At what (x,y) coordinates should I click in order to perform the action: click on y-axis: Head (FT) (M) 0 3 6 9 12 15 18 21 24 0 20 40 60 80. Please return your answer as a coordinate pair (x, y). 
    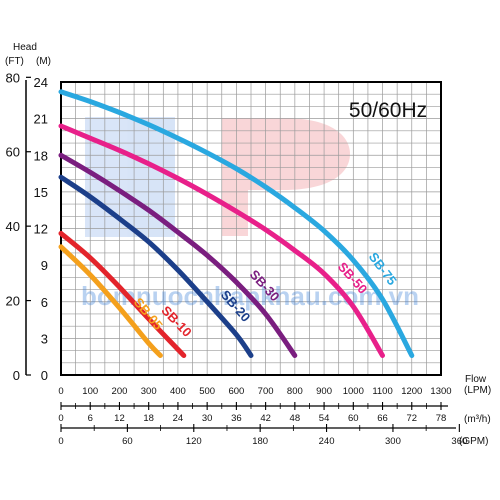
    Looking at the image, I should click on (28, 212).